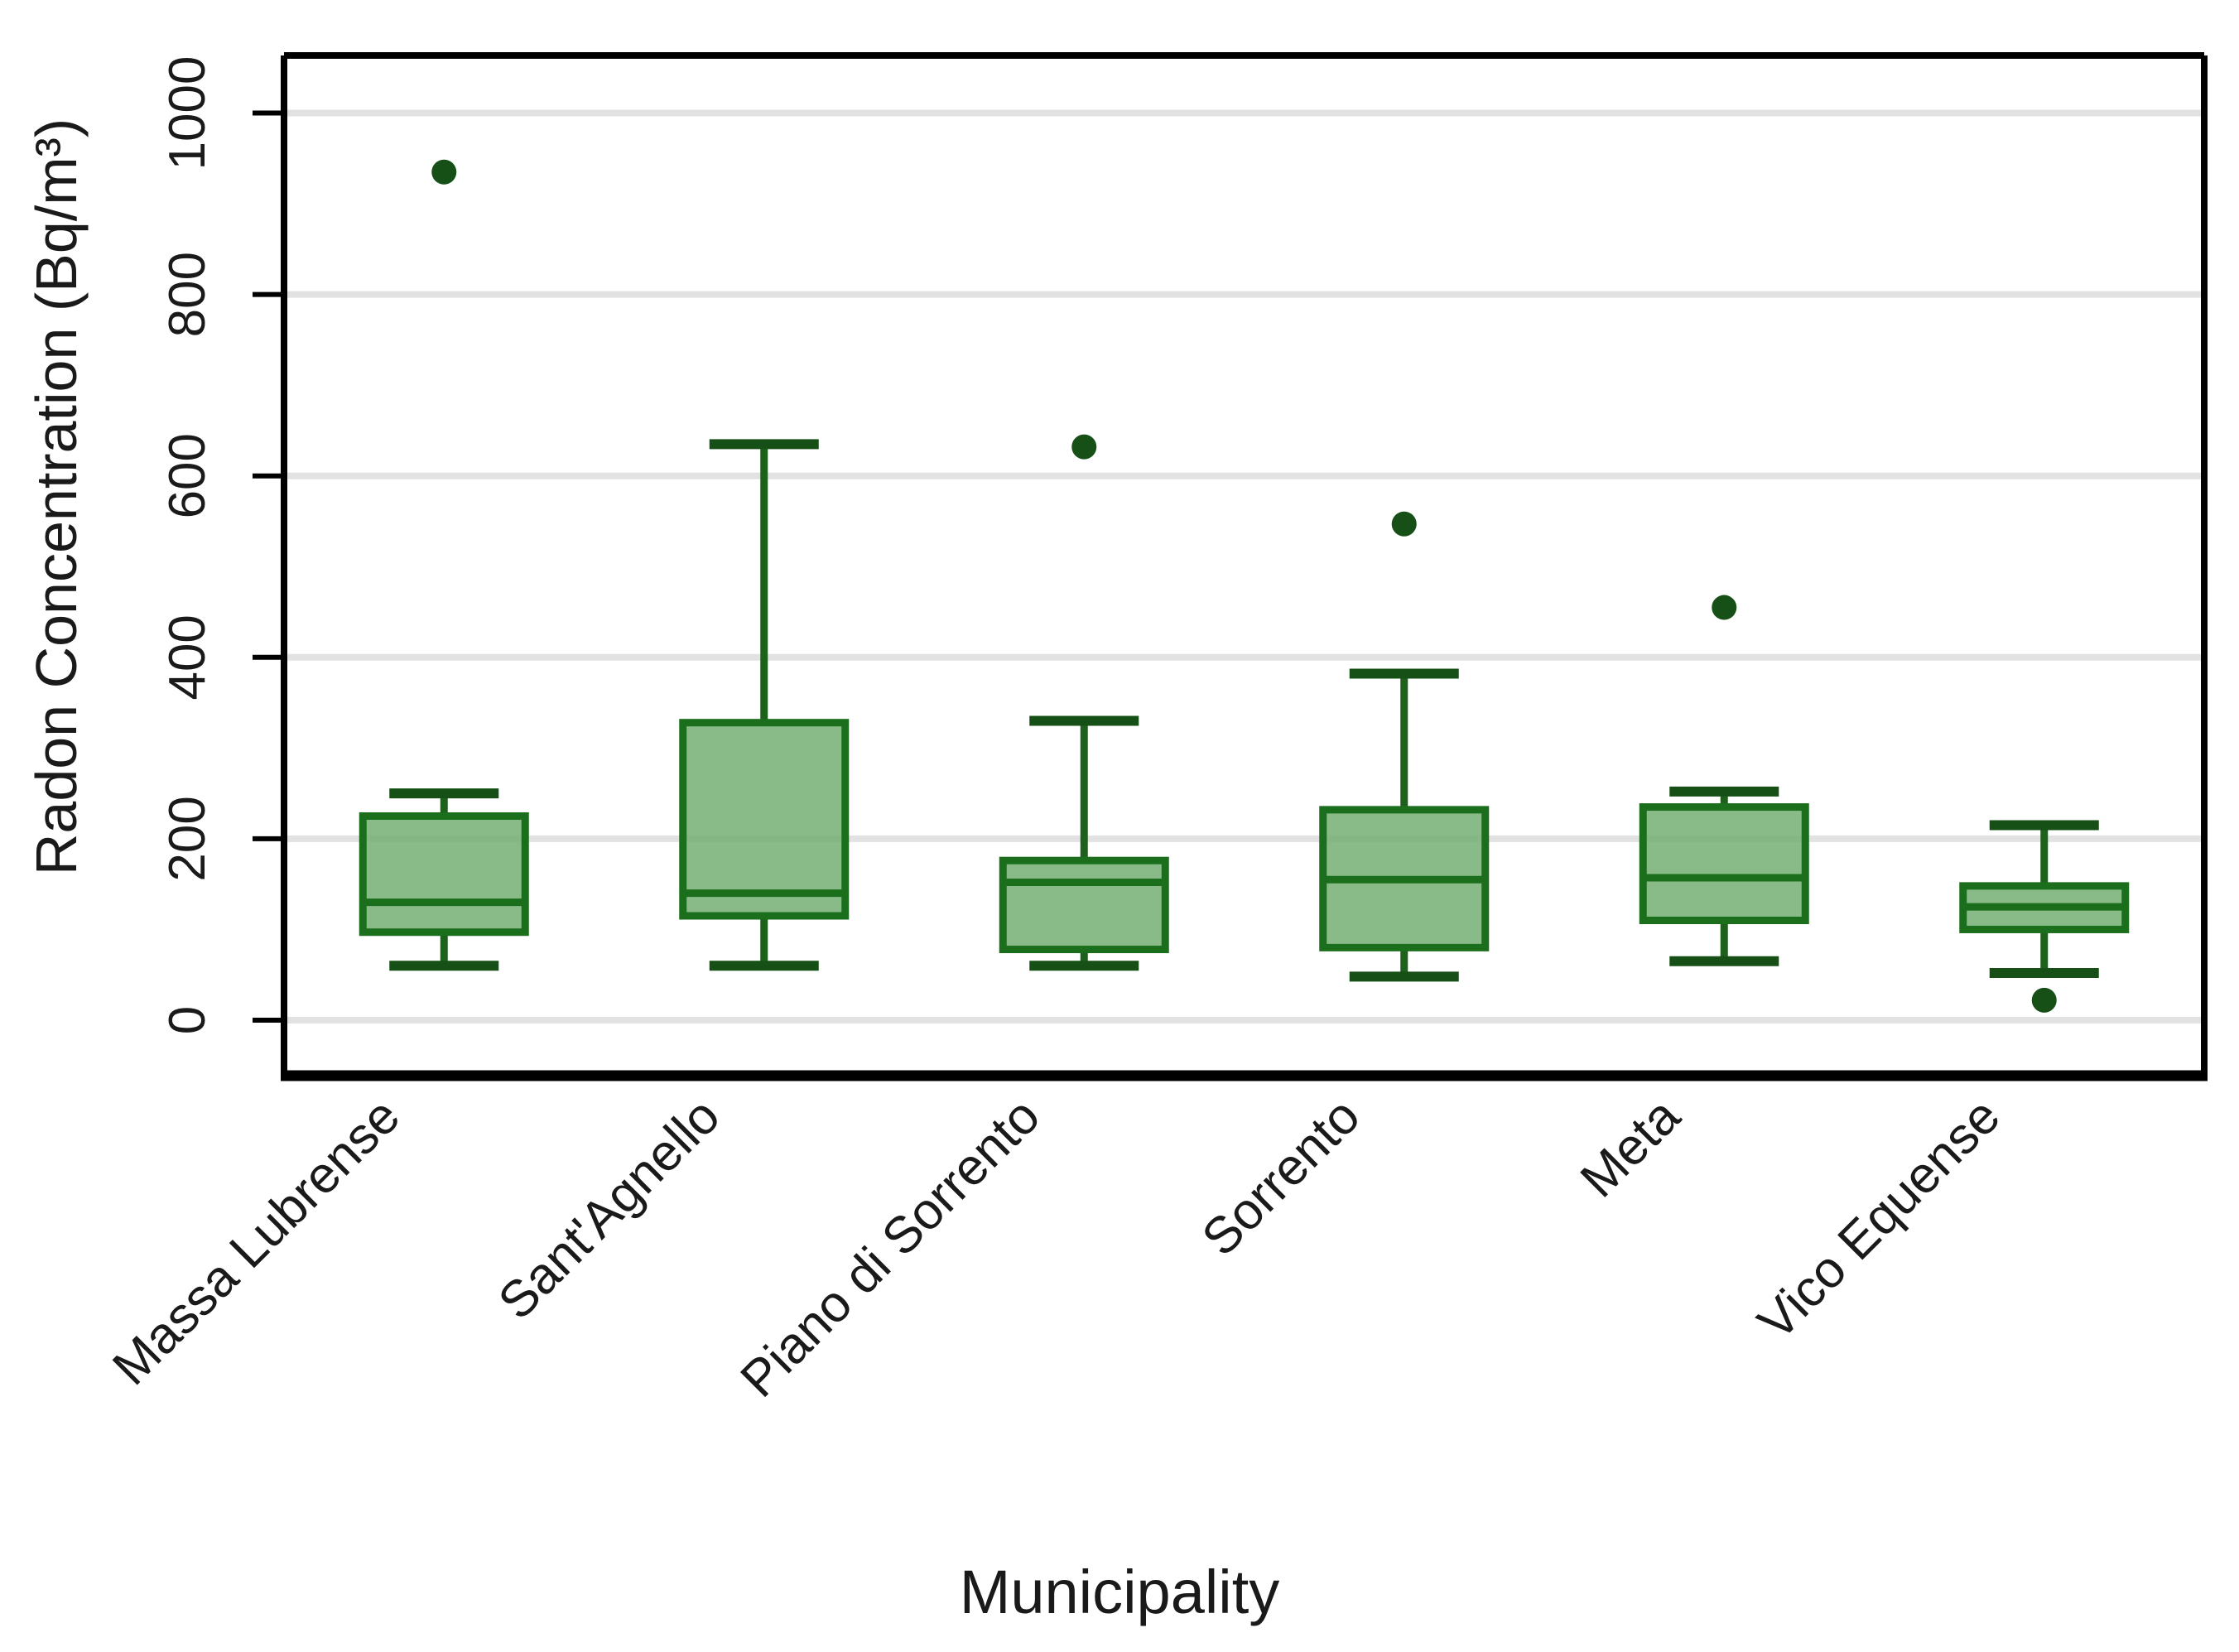 The image size is (2239, 1652). What do you see at coordinates (187, 475) in the screenshot?
I see `y-tick-label-600: 600` at bounding box center [187, 475].